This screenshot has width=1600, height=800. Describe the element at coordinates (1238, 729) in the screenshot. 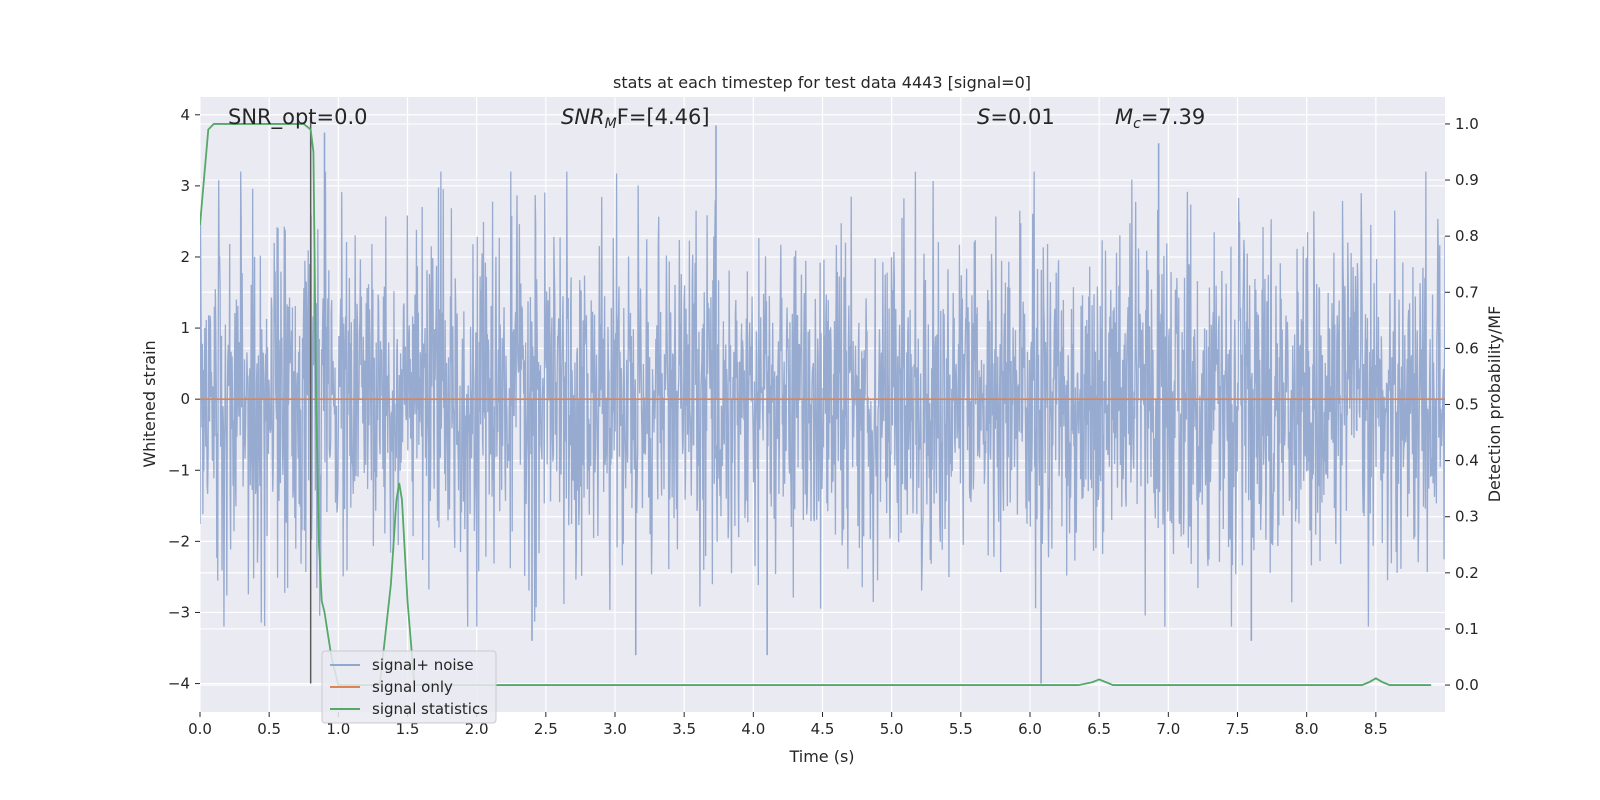

I see `x-tick-label: 7.5` at that location.